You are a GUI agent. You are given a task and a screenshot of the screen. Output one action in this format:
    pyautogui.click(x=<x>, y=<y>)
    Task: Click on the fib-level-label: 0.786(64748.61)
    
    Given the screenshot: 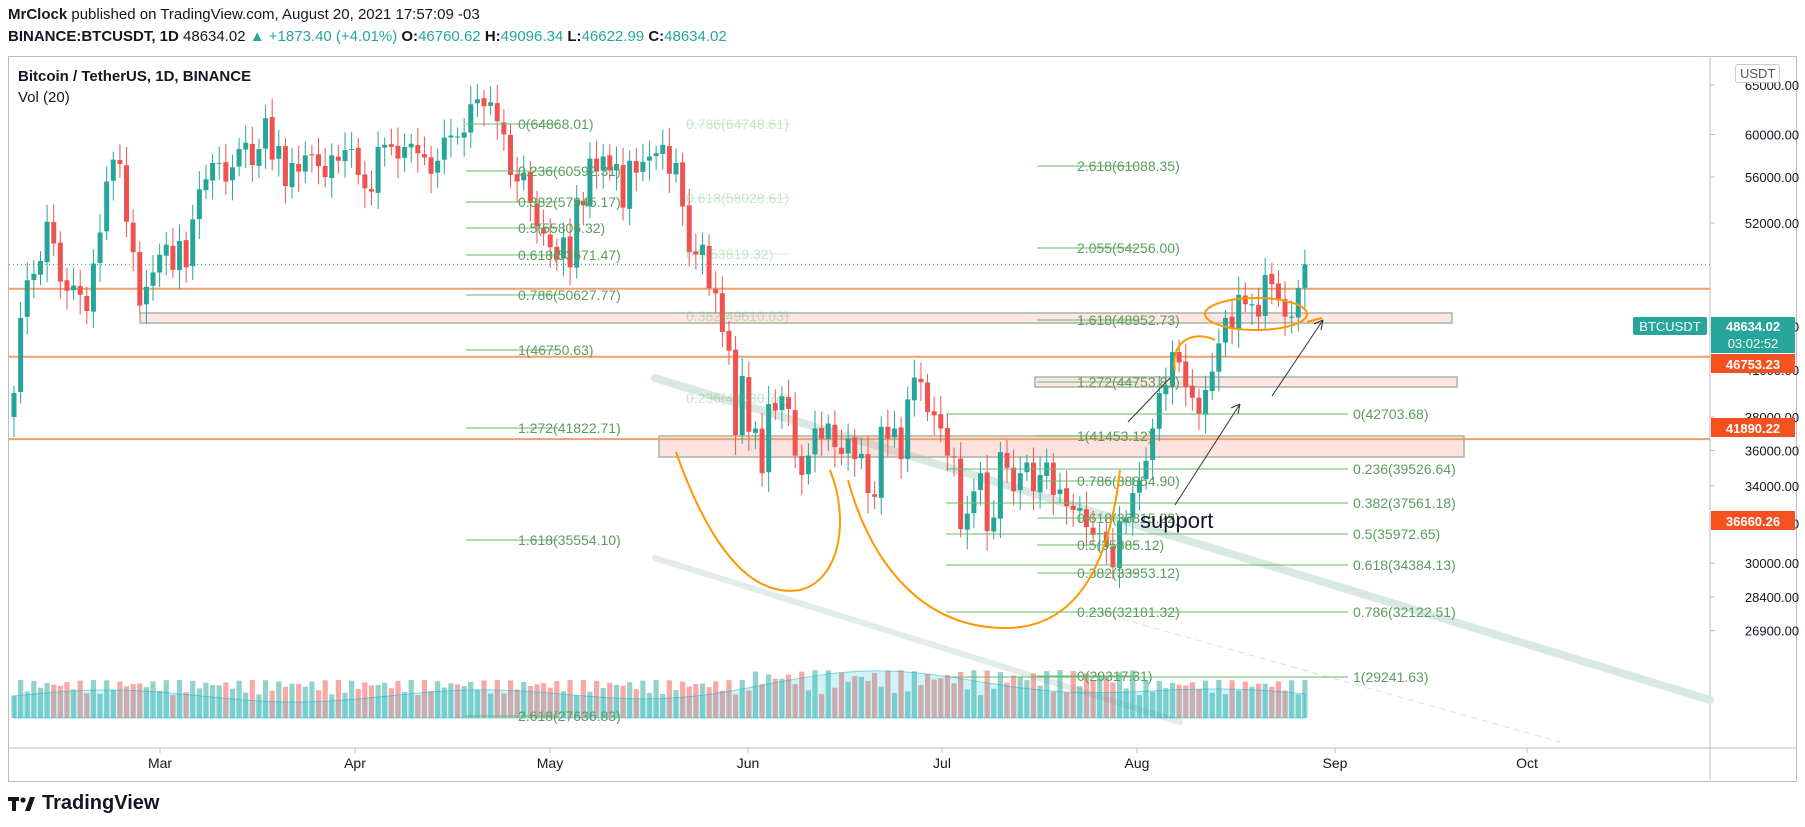 What is the action you would take?
    pyautogui.click(x=737, y=124)
    